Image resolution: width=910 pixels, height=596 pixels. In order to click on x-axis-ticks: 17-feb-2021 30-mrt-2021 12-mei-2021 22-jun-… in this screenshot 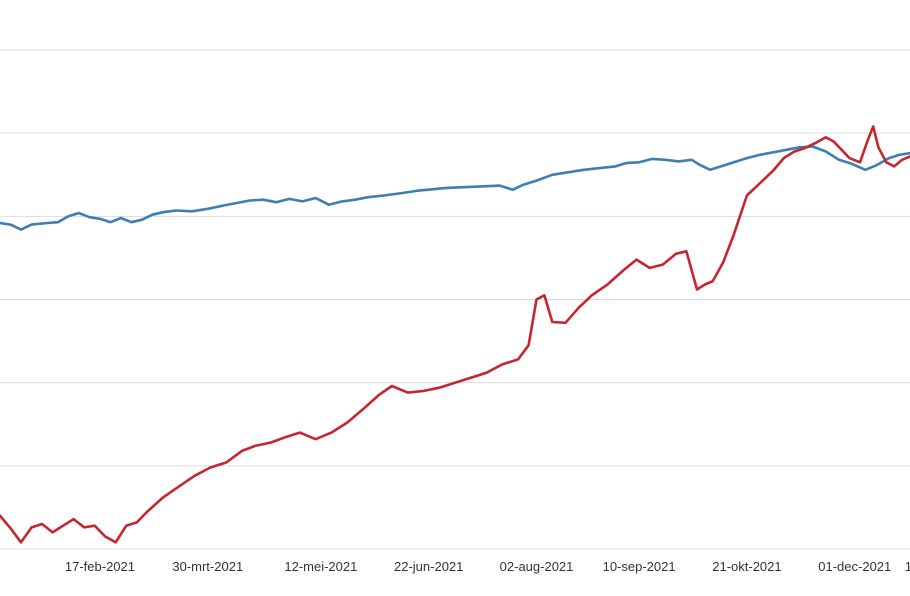, I will do `click(487, 566)`.